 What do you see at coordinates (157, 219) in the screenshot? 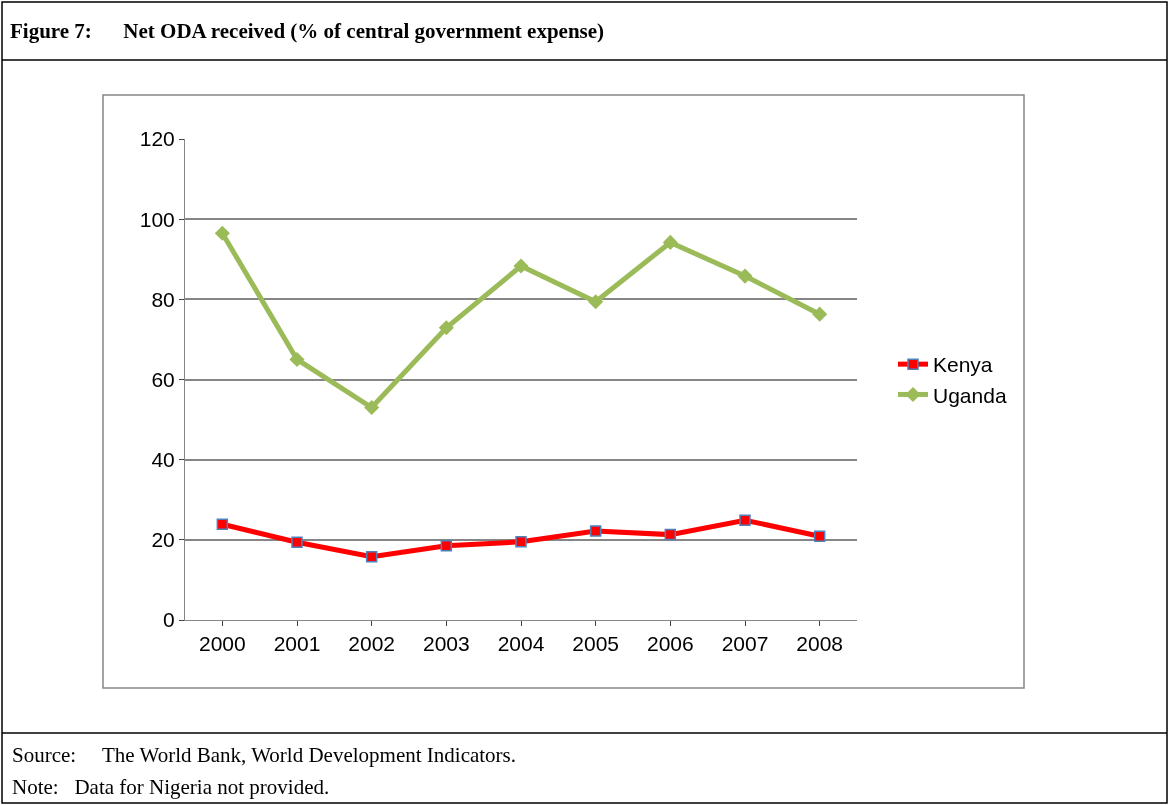
I see `y-tick-label: 100` at bounding box center [157, 219].